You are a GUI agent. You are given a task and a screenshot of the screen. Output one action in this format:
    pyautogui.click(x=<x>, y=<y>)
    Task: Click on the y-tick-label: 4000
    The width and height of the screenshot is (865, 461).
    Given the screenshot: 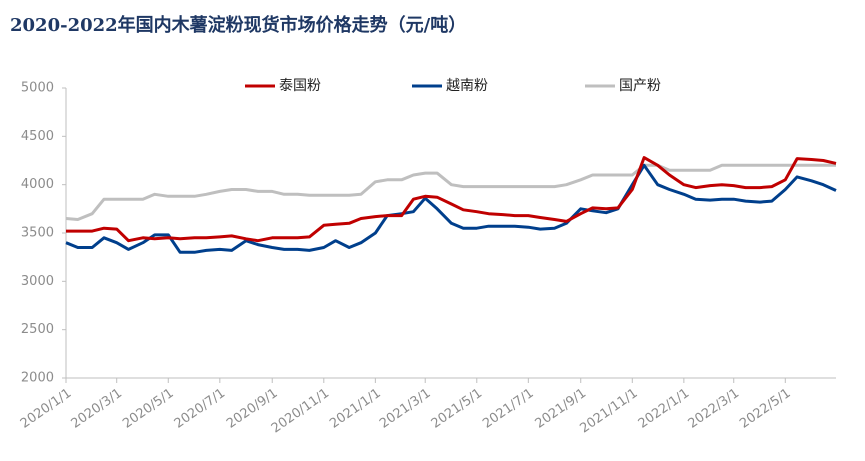 What is the action you would take?
    pyautogui.click(x=37, y=184)
    